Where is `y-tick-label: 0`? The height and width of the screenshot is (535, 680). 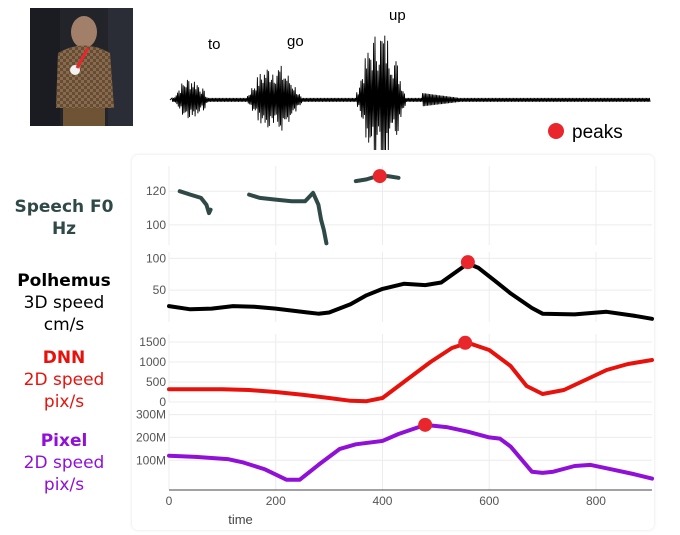 y-tick-label: 0 is located at coordinates (162, 402).